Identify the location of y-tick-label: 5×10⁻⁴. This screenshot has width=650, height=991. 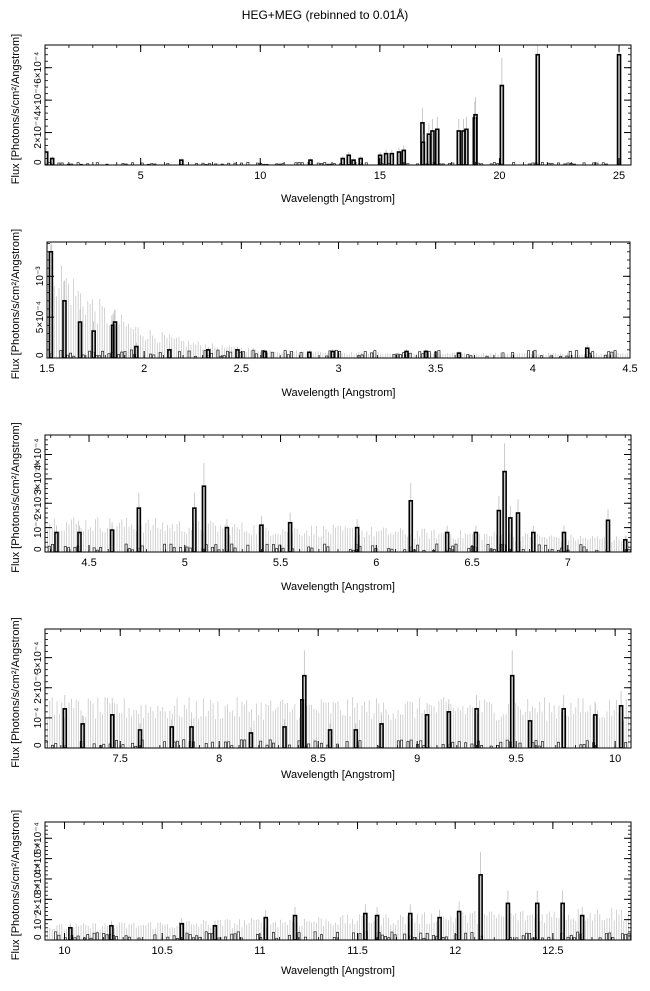
(40, 317).